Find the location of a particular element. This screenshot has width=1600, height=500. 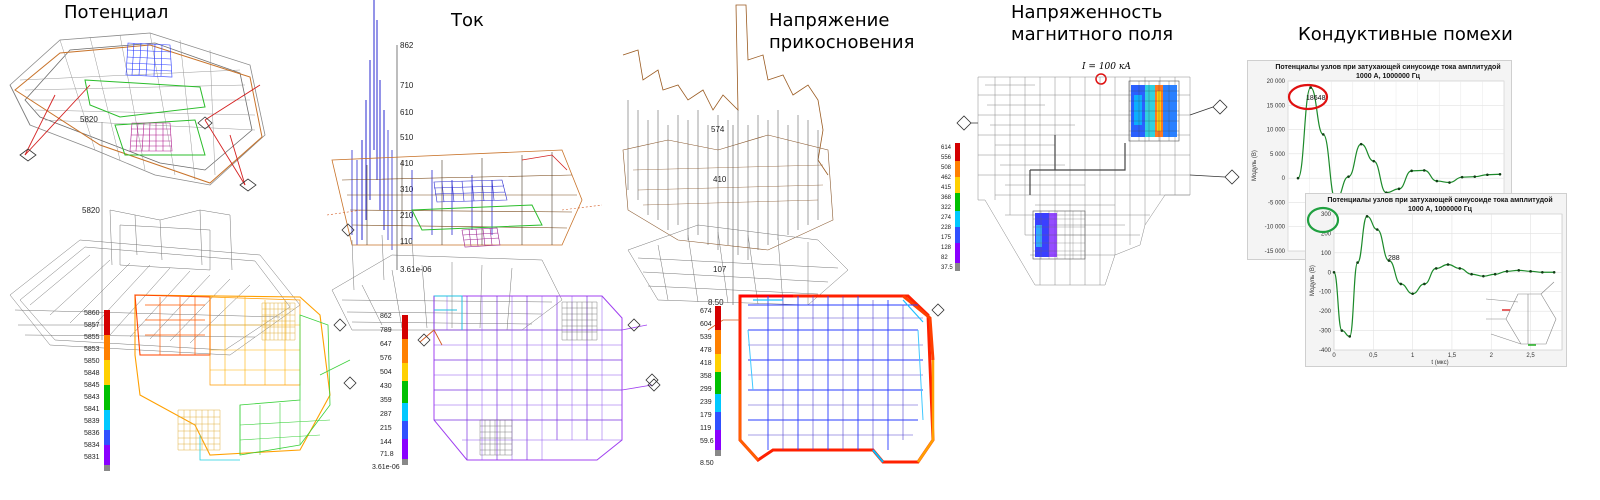

svg-text: 215 is located at coordinates (386, 428).